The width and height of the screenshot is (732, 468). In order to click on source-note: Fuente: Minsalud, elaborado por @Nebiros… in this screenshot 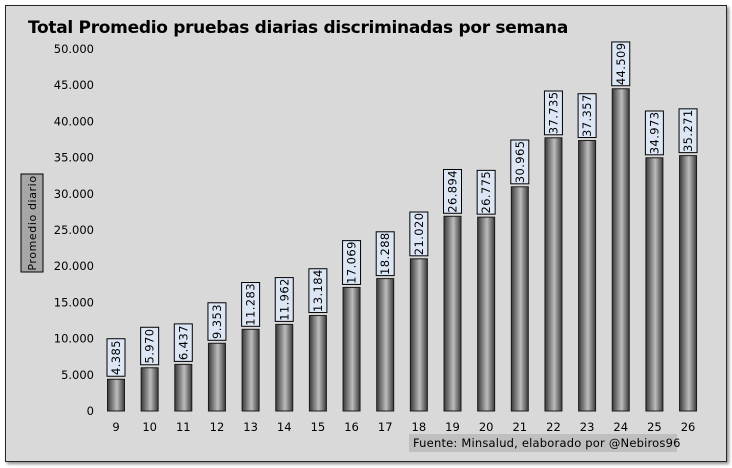, I will do `click(545, 443)`.